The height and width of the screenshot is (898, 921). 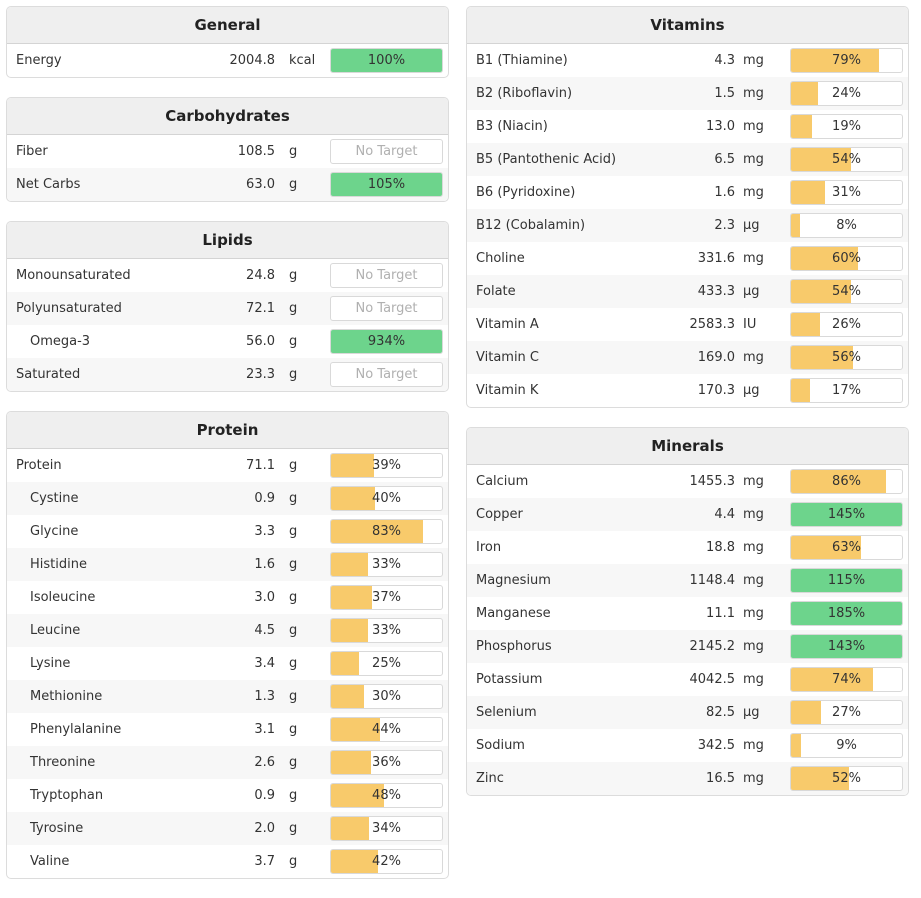 I want to click on nutrient-row-isoleucine: Isoleucine 3.0 g 37%, so click(x=227, y=597).